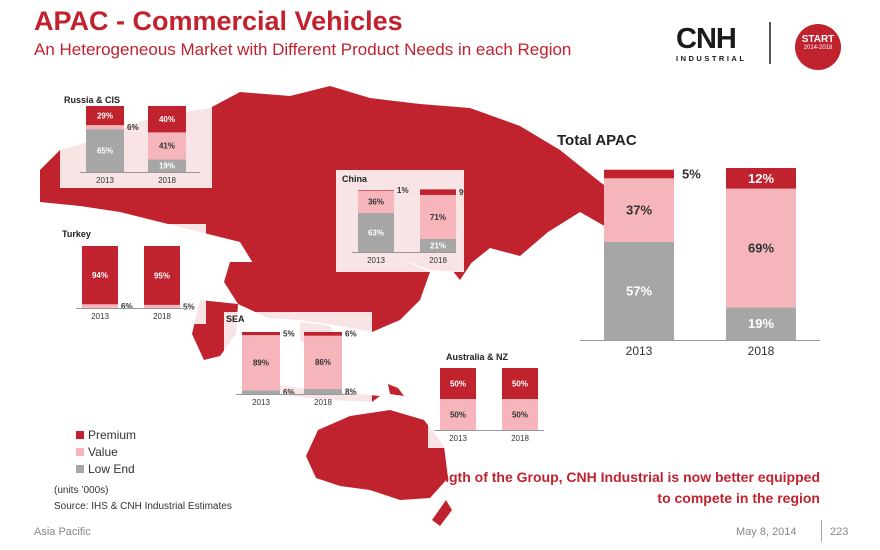 This screenshot has width=880, height=550. What do you see at coordinates (80, 434) in the screenshot?
I see `legend-swatch-premium` at bounding box center [80, 434].